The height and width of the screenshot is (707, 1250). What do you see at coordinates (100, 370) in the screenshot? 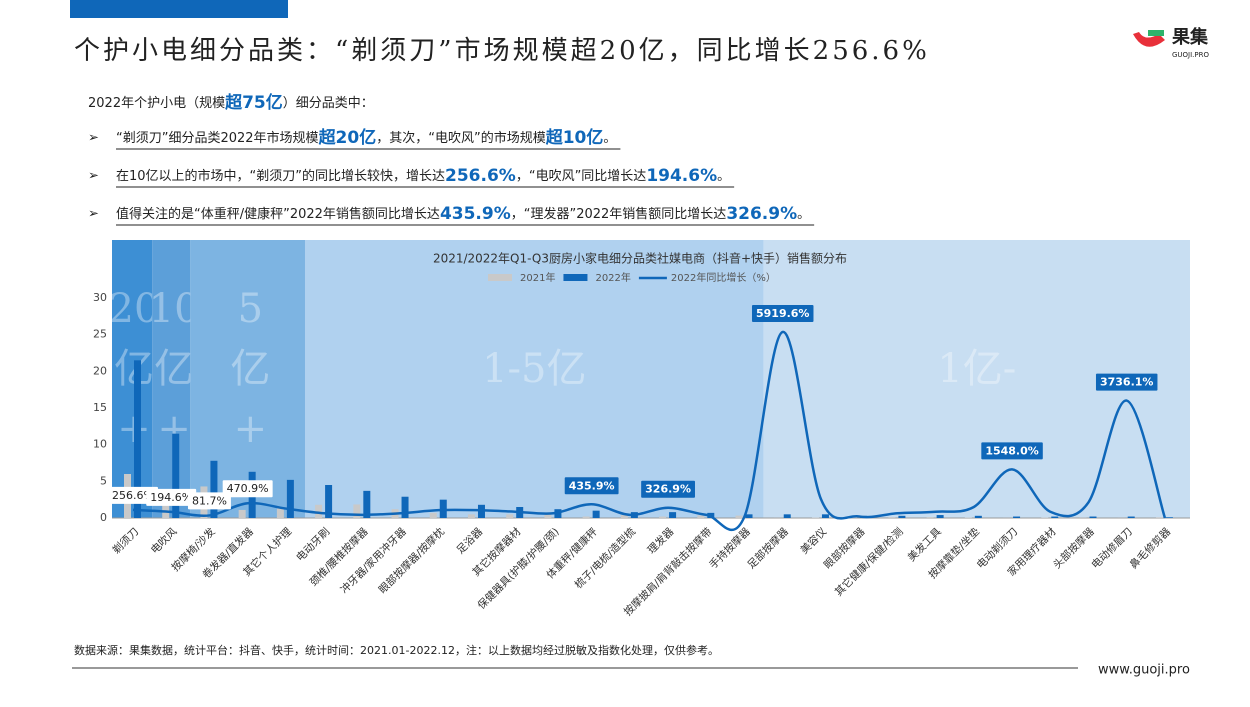
I see `y-tick-label: 20` at bounding box center [100, 370].